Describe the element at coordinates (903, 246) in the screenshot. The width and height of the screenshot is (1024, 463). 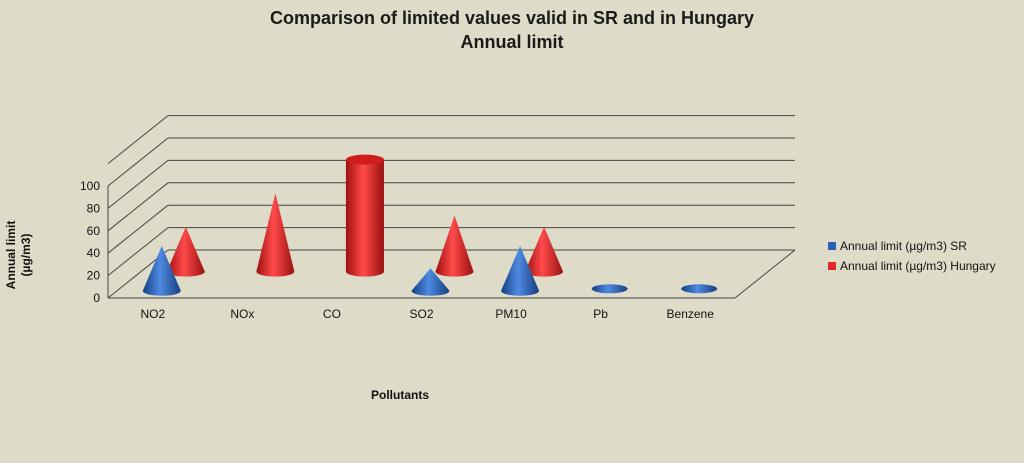
I see `legend-label-sr: Annual limit (µg/m3) SR` at that location.